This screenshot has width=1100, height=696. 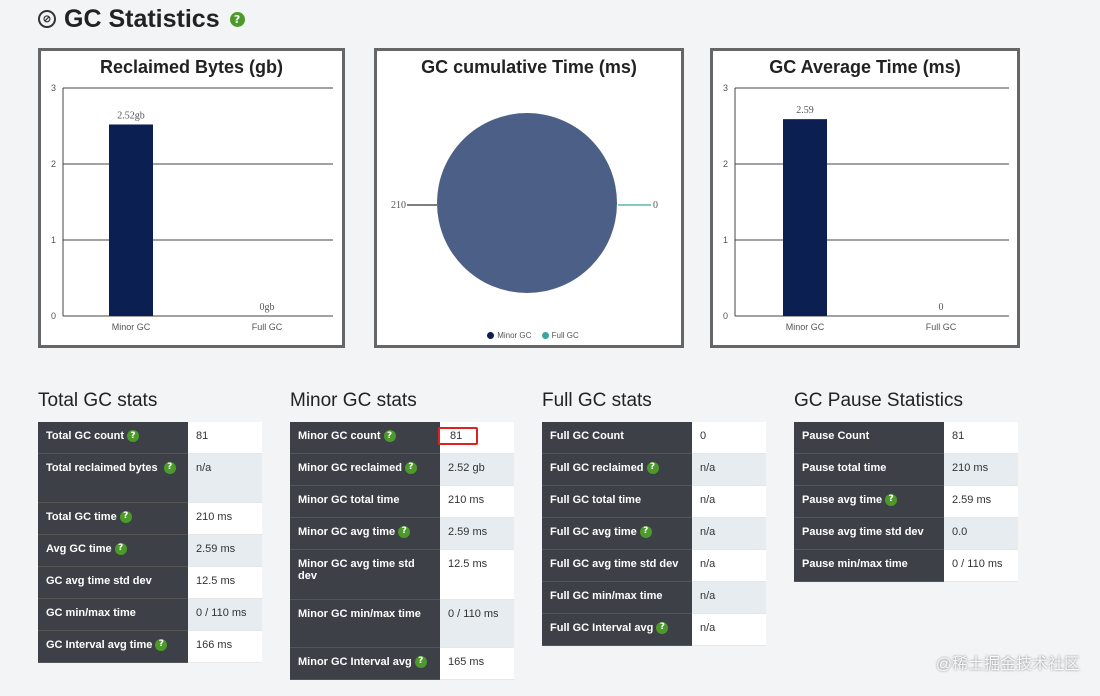 What do you see at coordinates (131, 115) in the screenshot?
I see `bar-label-minor: 2.52gb` at bounding box center [131, 115].